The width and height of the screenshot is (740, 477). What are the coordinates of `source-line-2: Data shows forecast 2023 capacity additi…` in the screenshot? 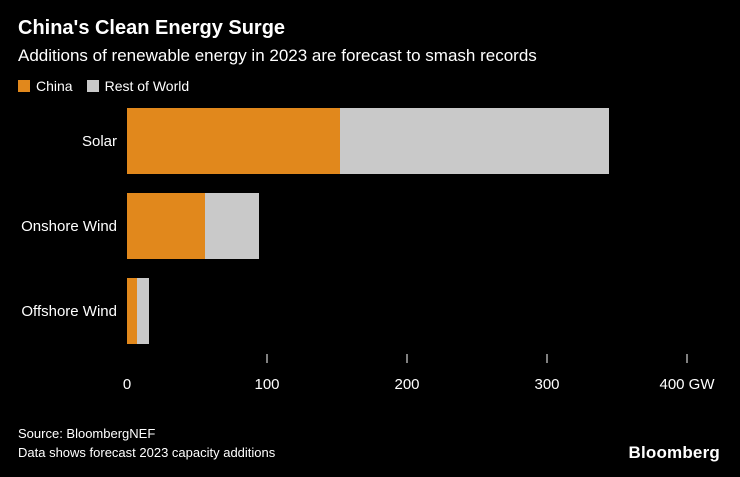 It's located at (147, 453).